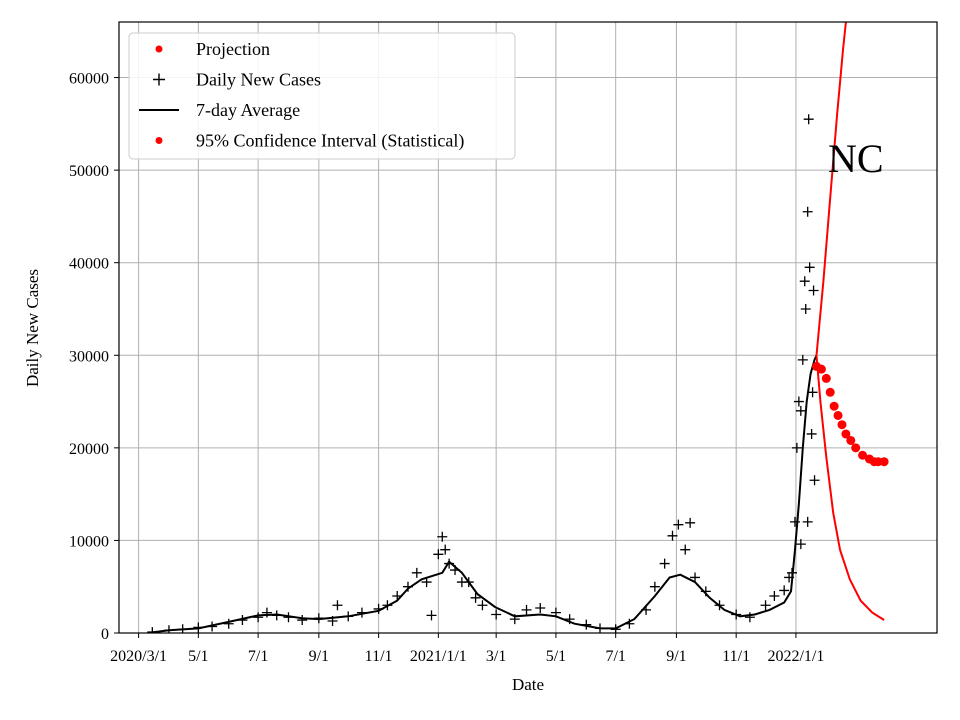  What do you see at coordinates (89, 449) in the screenshot?
I see `y-tick-label: 20000` at bounding box center [89, 449].